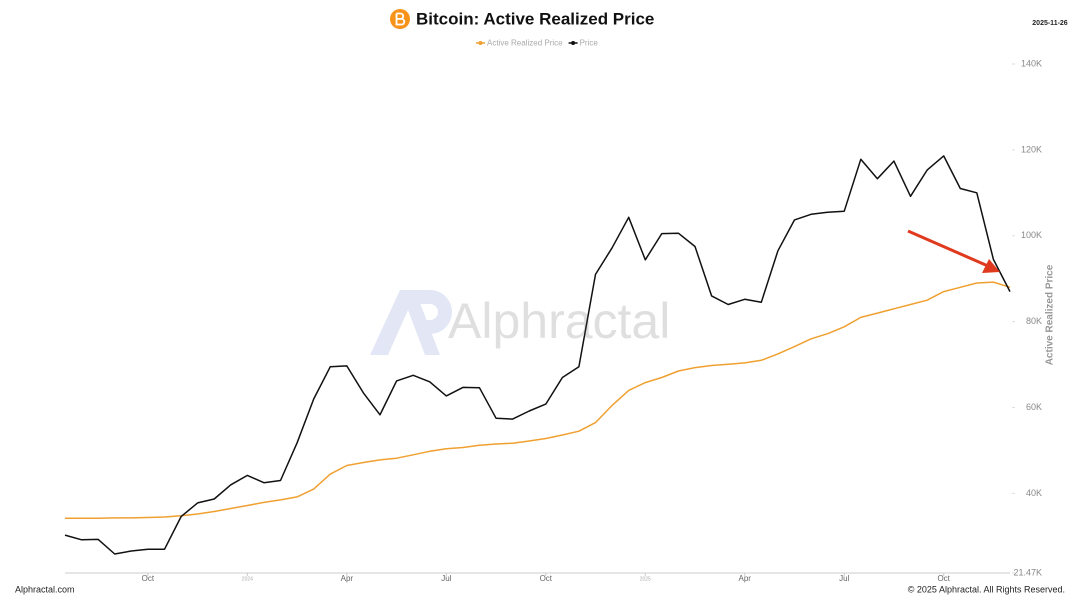 The height and width of the screenshot is (608, 1080). Describe the element at coordinates (525, 43) in the screenshot. I see `legend-label: Active Realized Price` at that location.